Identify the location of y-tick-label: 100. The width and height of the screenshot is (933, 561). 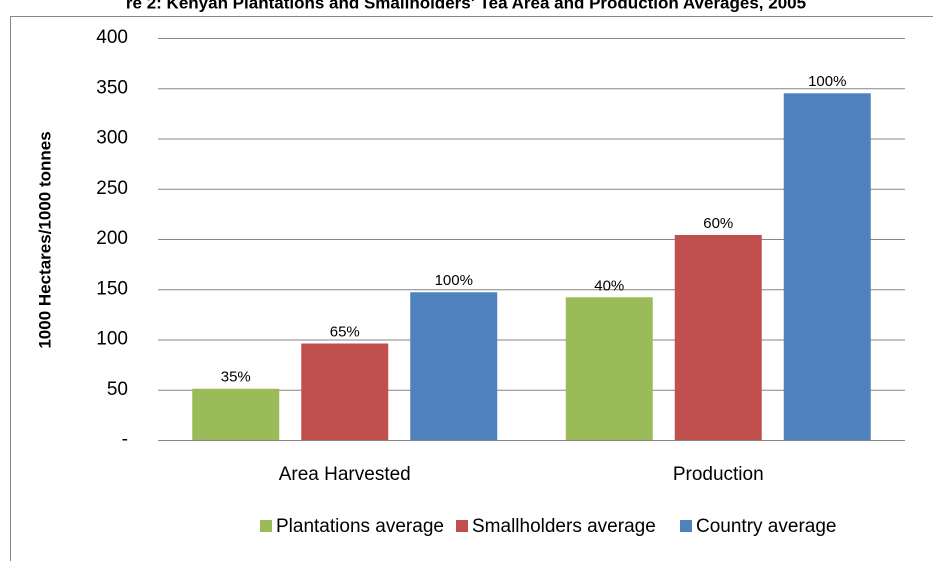
(112, 339).